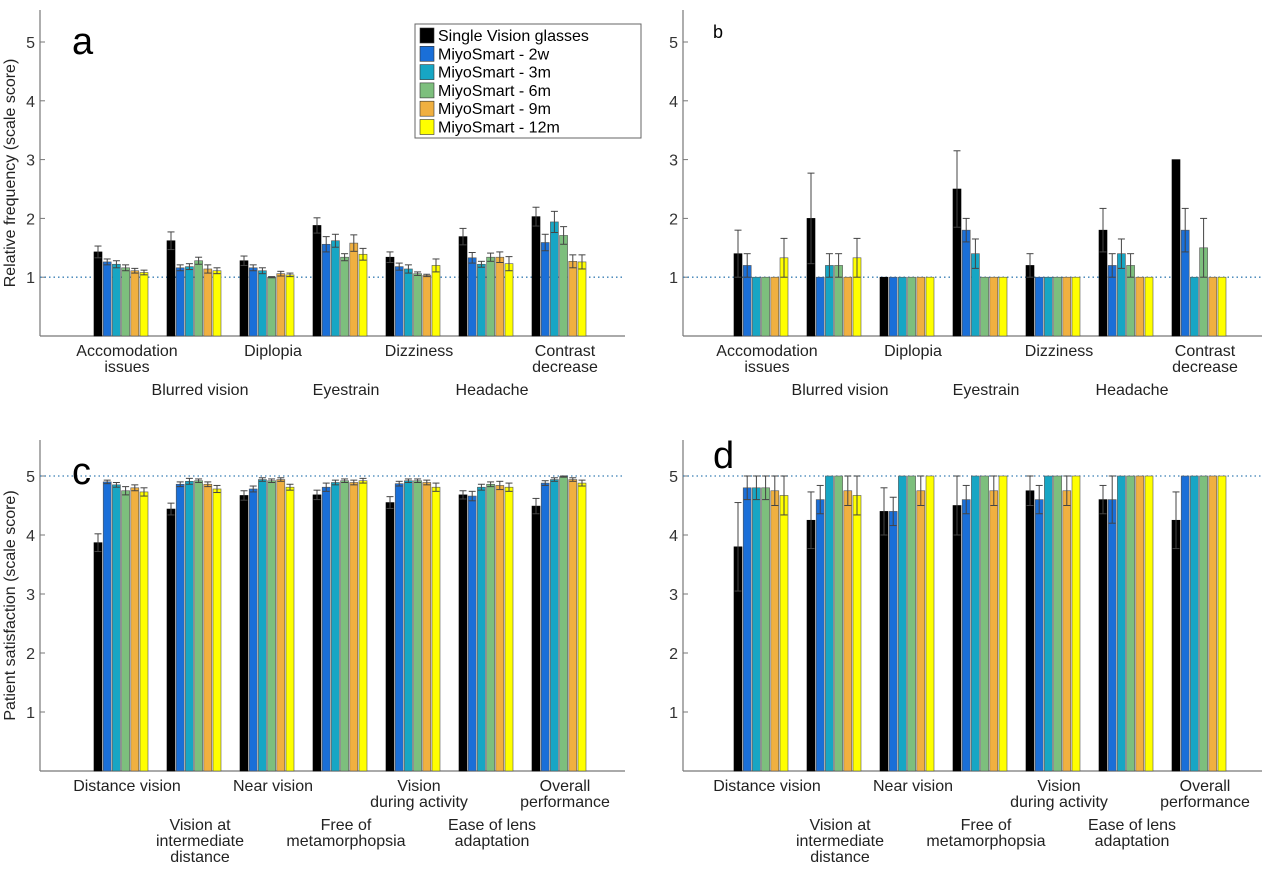 This screenshot has width=1280, height=877. I want to click on category-label-line: Dizziness, so click(1059, 351).